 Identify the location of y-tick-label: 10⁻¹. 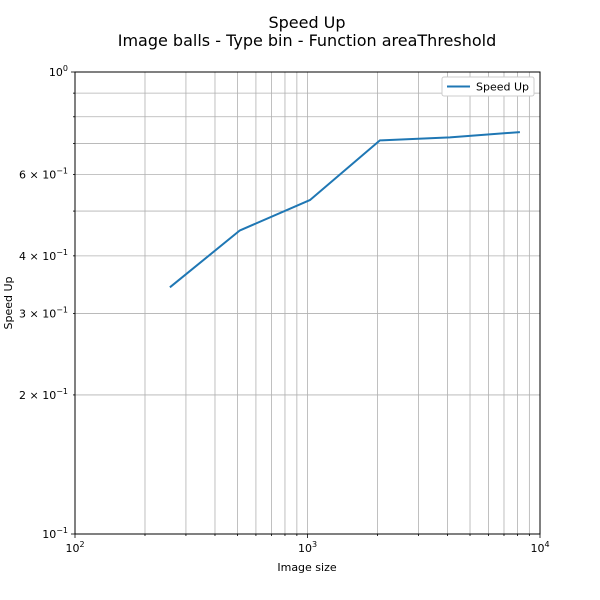
(55, 533).